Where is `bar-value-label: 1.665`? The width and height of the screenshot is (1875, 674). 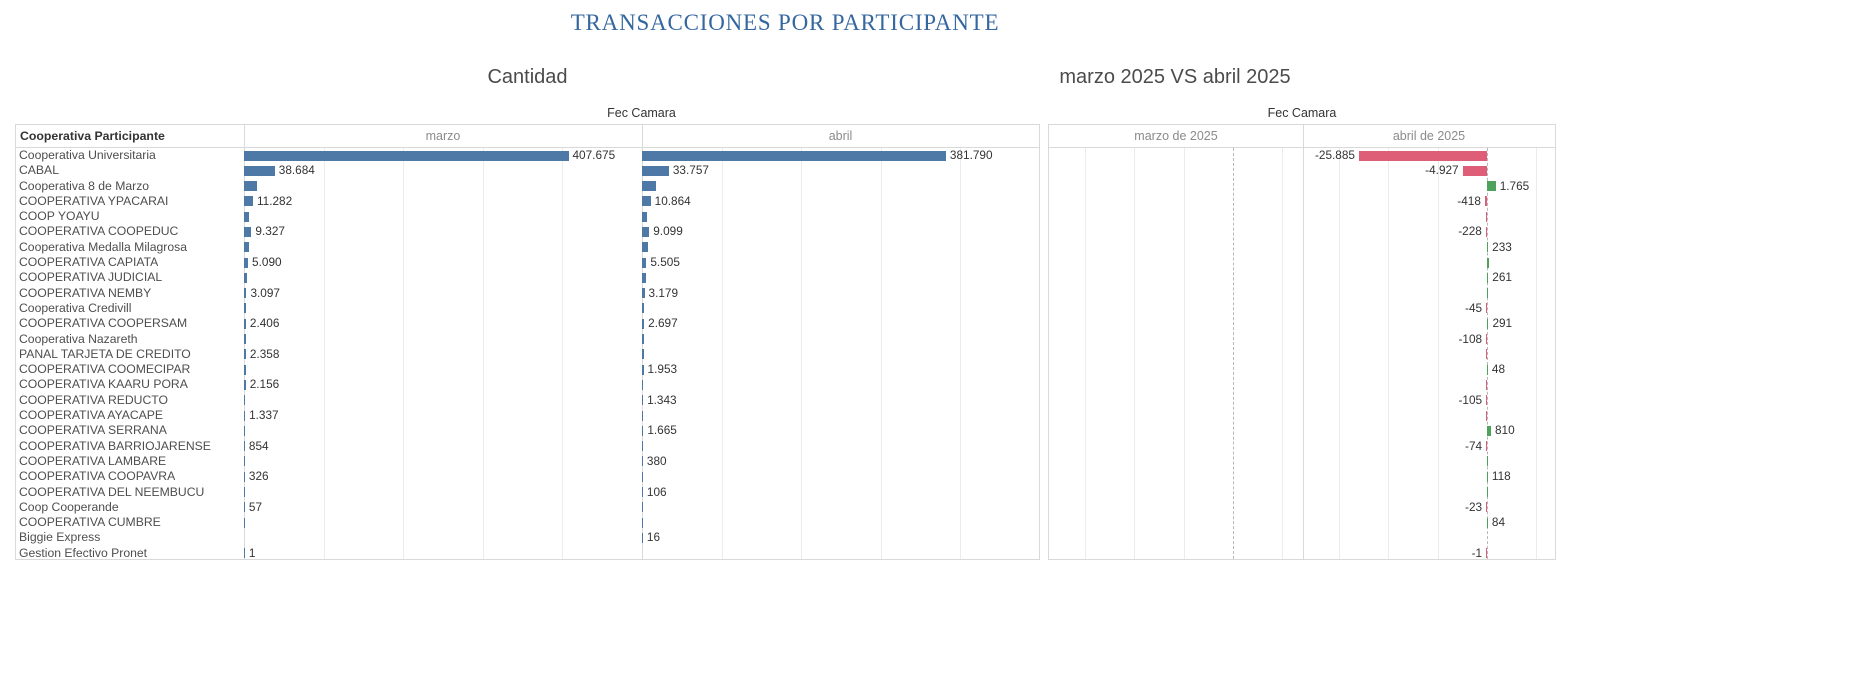 bar-value-label: 1.665 is located at coordinates (662, 430).